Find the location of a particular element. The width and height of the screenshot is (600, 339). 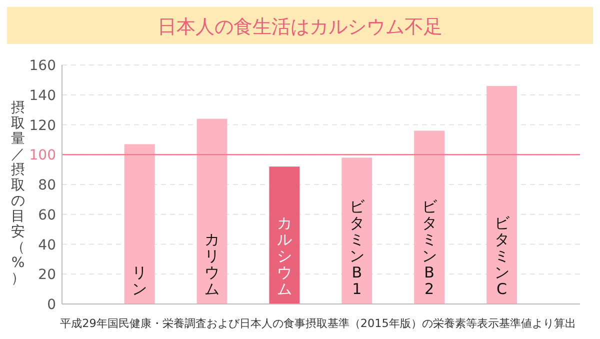

chart-title: 日本人の食生活はカルシウム不足 is located at coordinates (300, 27).